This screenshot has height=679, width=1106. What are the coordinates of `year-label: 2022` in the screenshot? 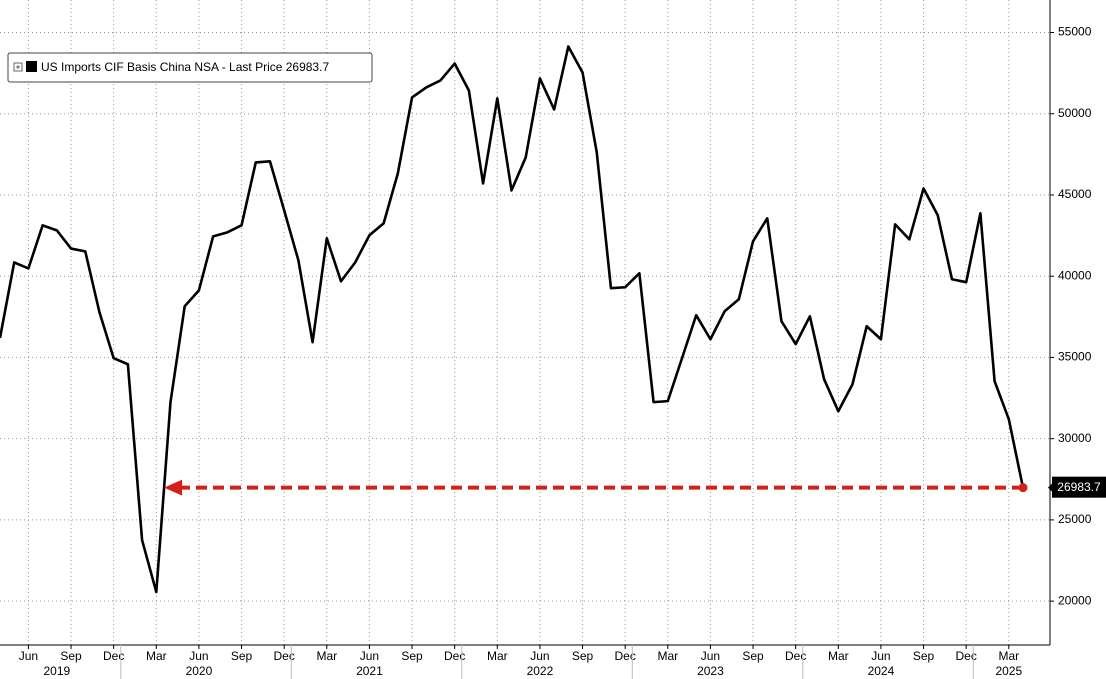 It's located at (540, 671).